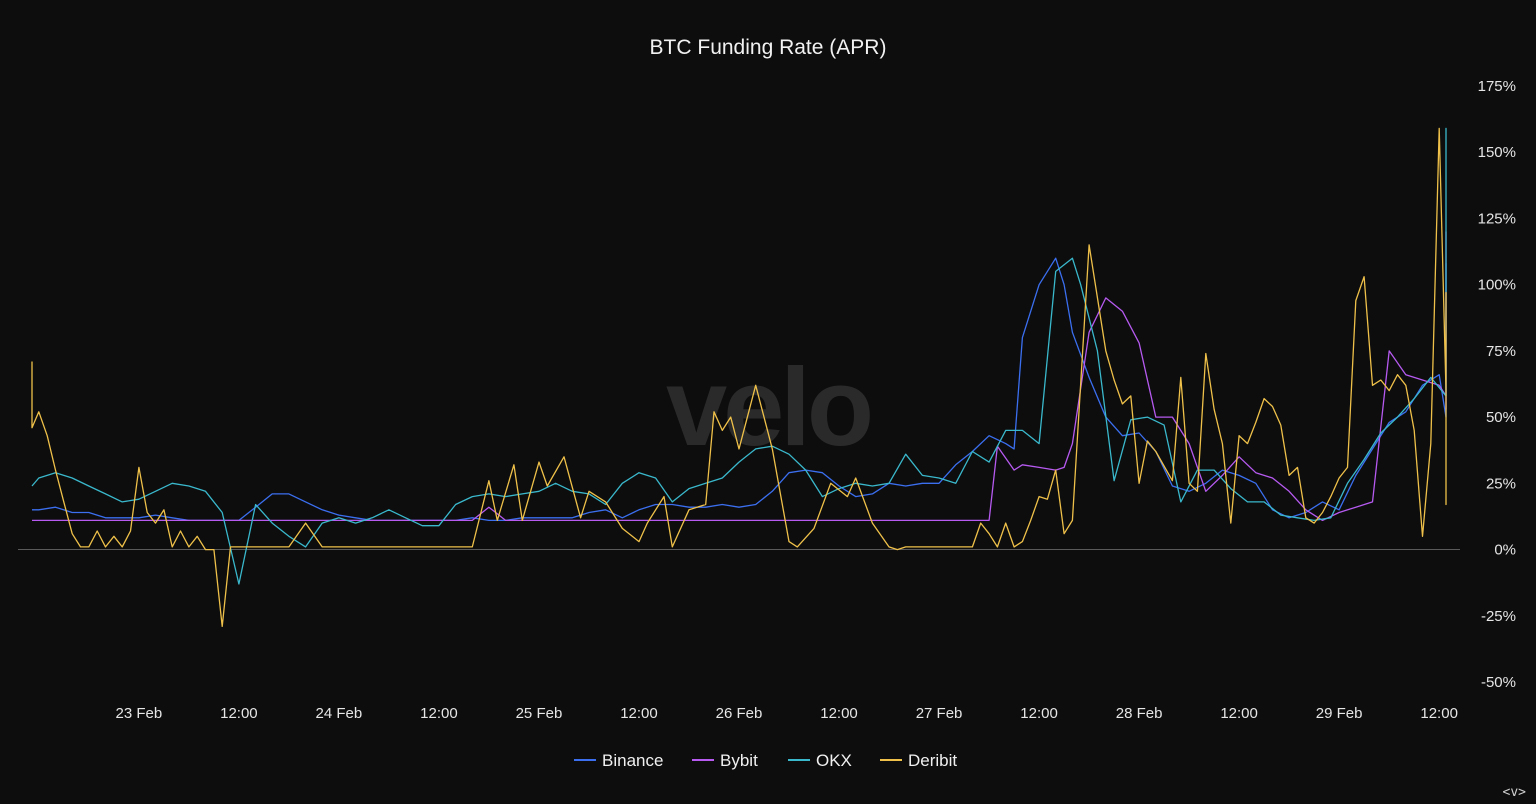  Describe the element at coordinates (932, 760) in the screenshot. I see `legend-label: Deribit` at that location.